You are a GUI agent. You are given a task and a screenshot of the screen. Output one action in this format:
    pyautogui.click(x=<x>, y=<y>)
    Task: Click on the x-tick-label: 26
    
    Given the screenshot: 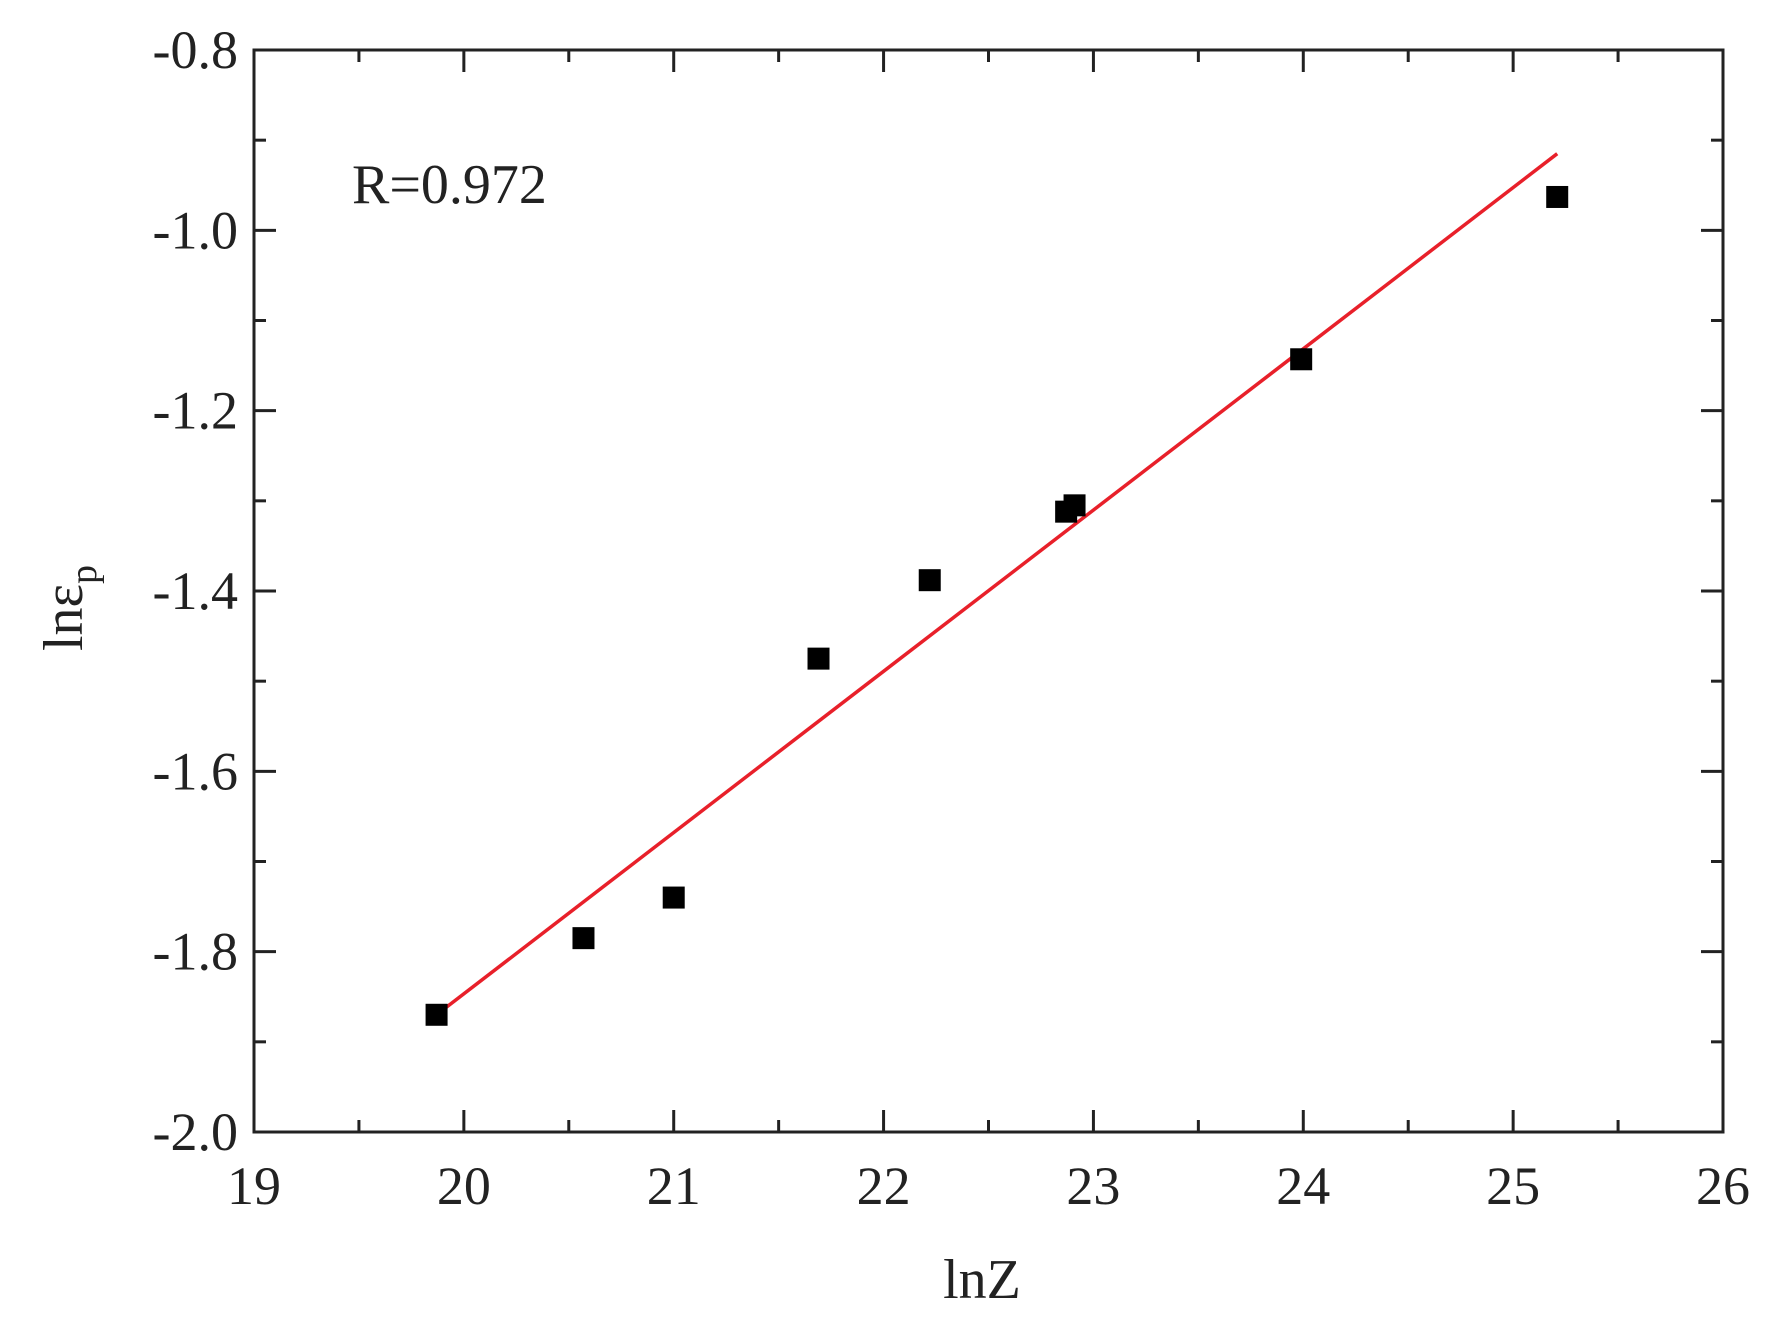 What is the action you would take?
    pyautogui.click(x=1723, y=1186)
    